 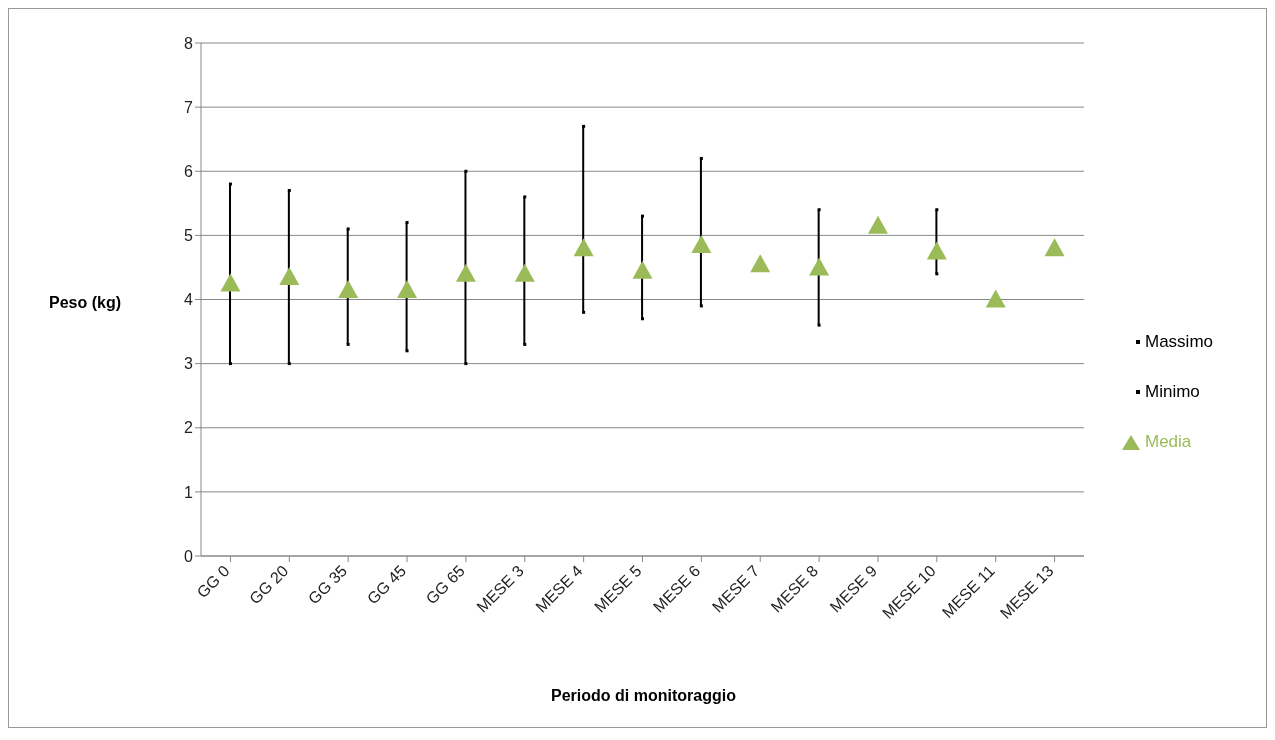 I want to click on x-tick-label: GG 20, so click(x=269, y=585).